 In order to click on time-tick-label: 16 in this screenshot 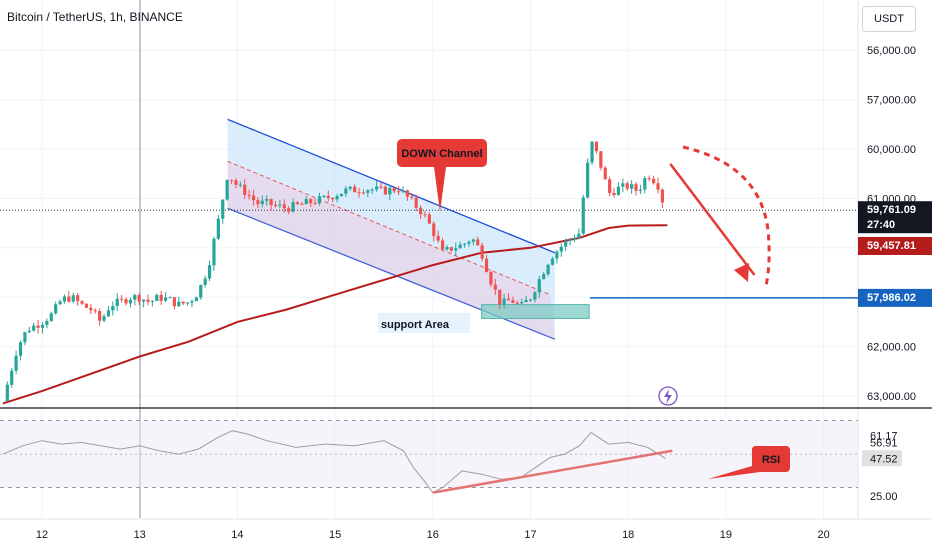, I will do `click(433, 535)`.